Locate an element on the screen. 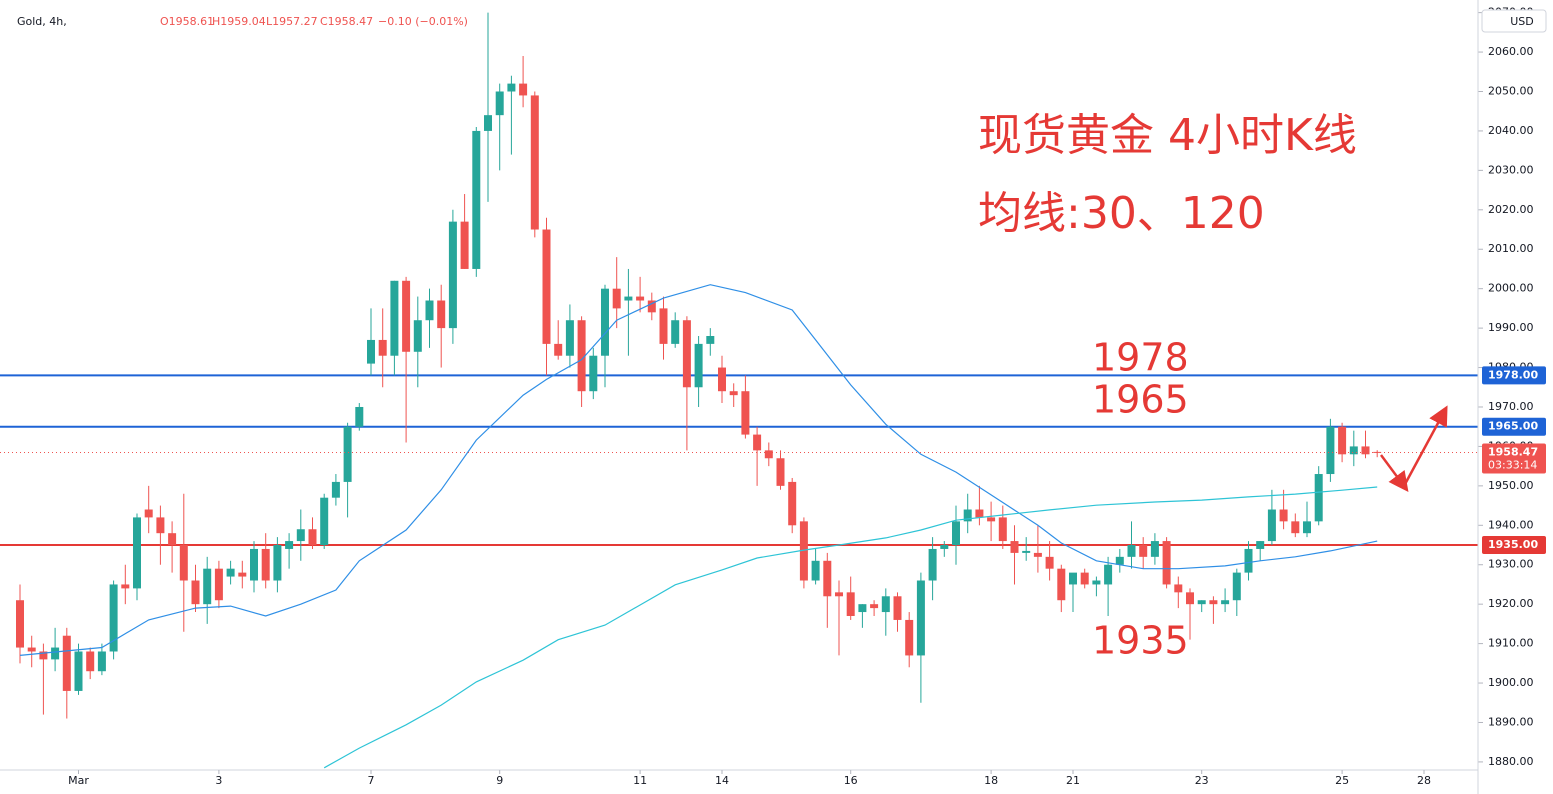 This screenshot has width=1553, height=794. annotation: 现货黄金 4小时K线 is located at coordinates (1167, 135).